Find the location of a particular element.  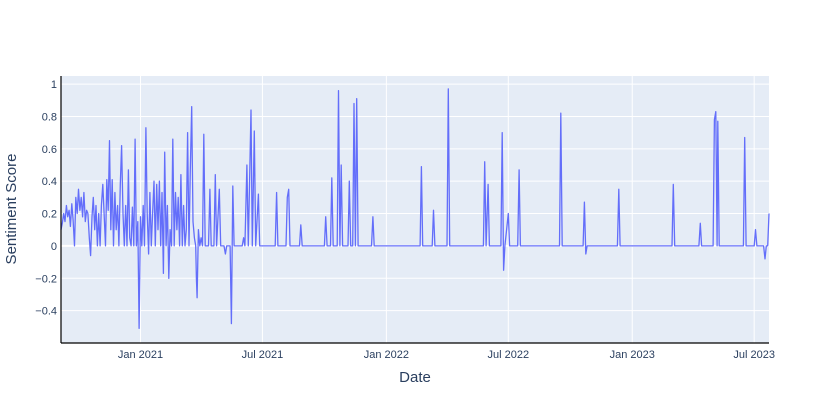

y-tick-labels: −0.4 −0.2 0 0.2 0.4 0.6 0.8 1 is located at coordinates (46, 198).